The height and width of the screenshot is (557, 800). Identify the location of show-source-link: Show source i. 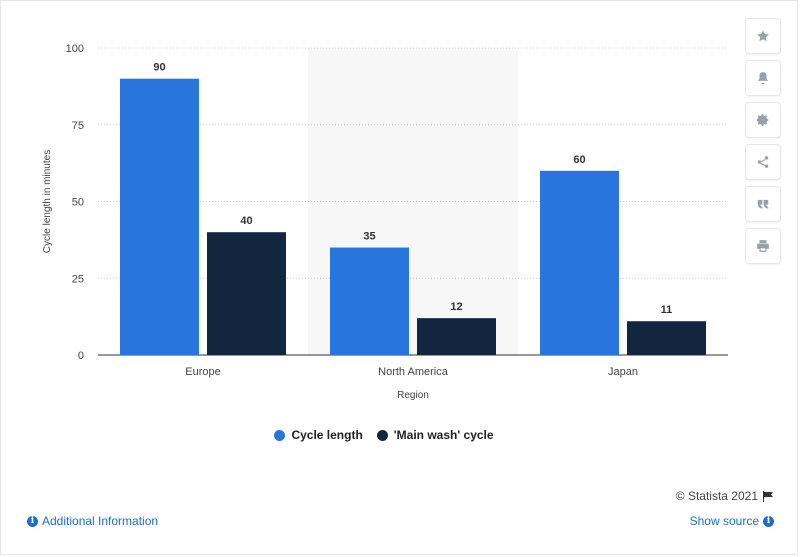
(732, 521).